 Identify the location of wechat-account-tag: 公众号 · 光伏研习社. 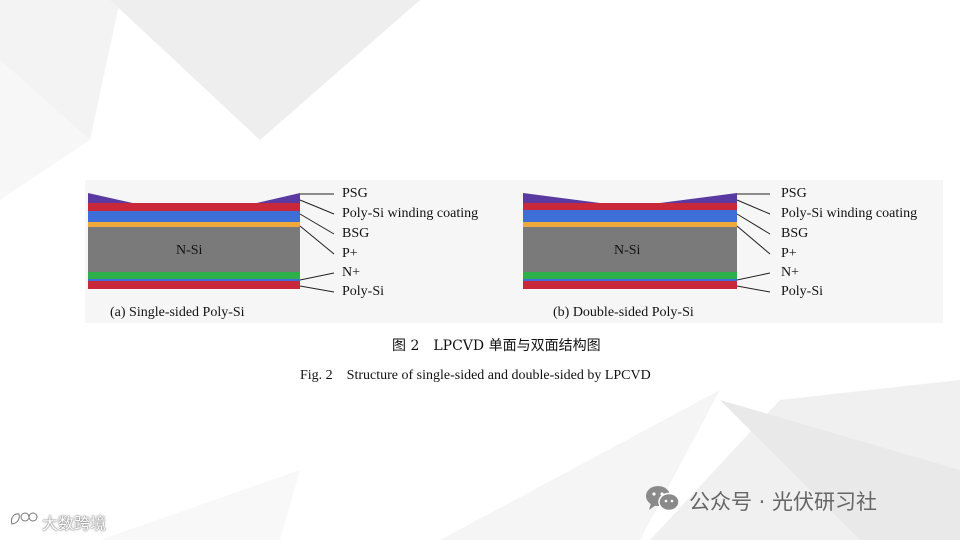
(761, 501).